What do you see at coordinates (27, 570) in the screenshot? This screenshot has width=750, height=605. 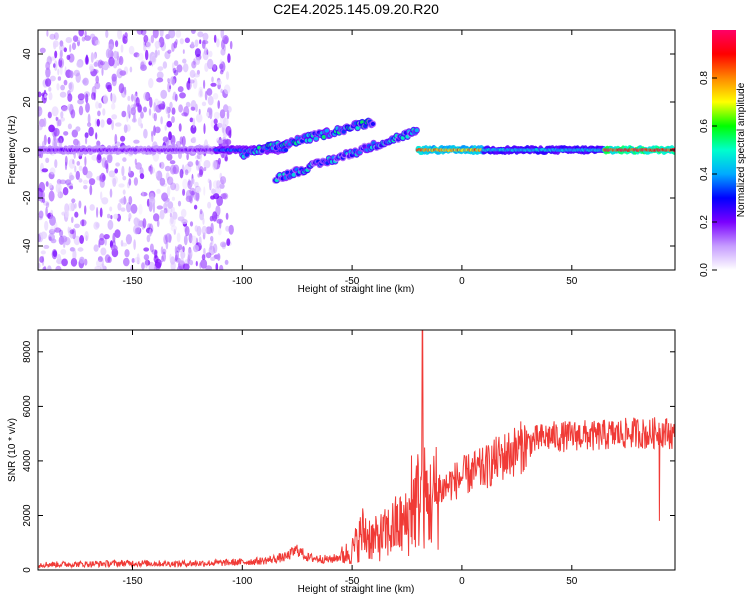 I see `y-tick-label: 0` at bounding box center [27, 570].